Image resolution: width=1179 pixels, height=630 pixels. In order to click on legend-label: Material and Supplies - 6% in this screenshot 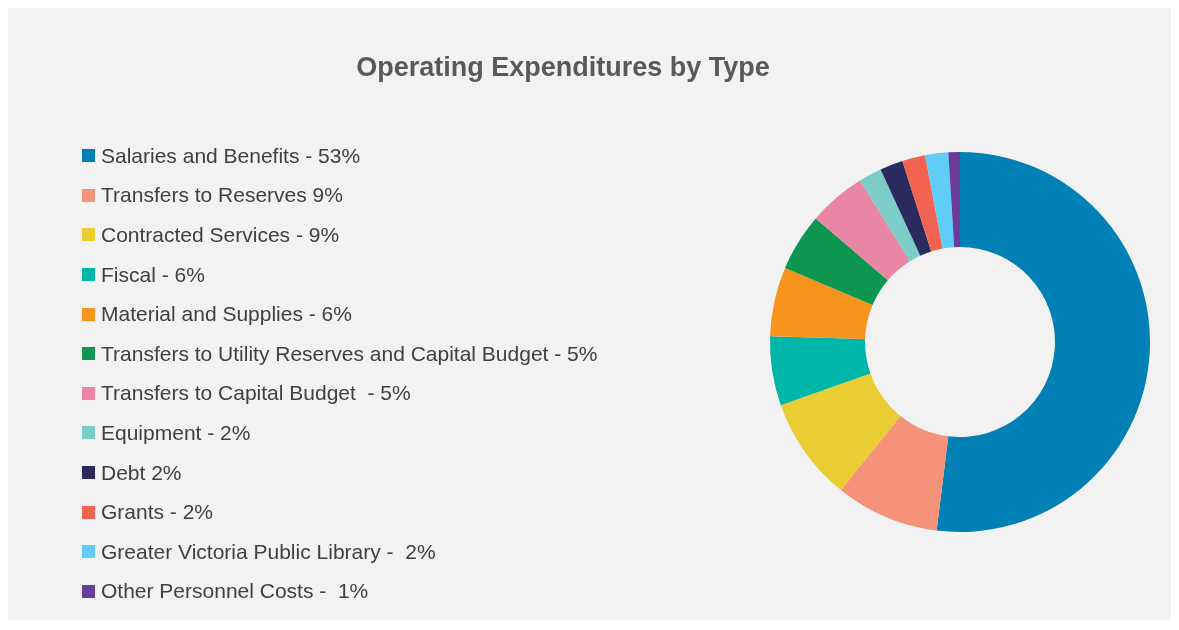, I will do `click(226, 314)`.